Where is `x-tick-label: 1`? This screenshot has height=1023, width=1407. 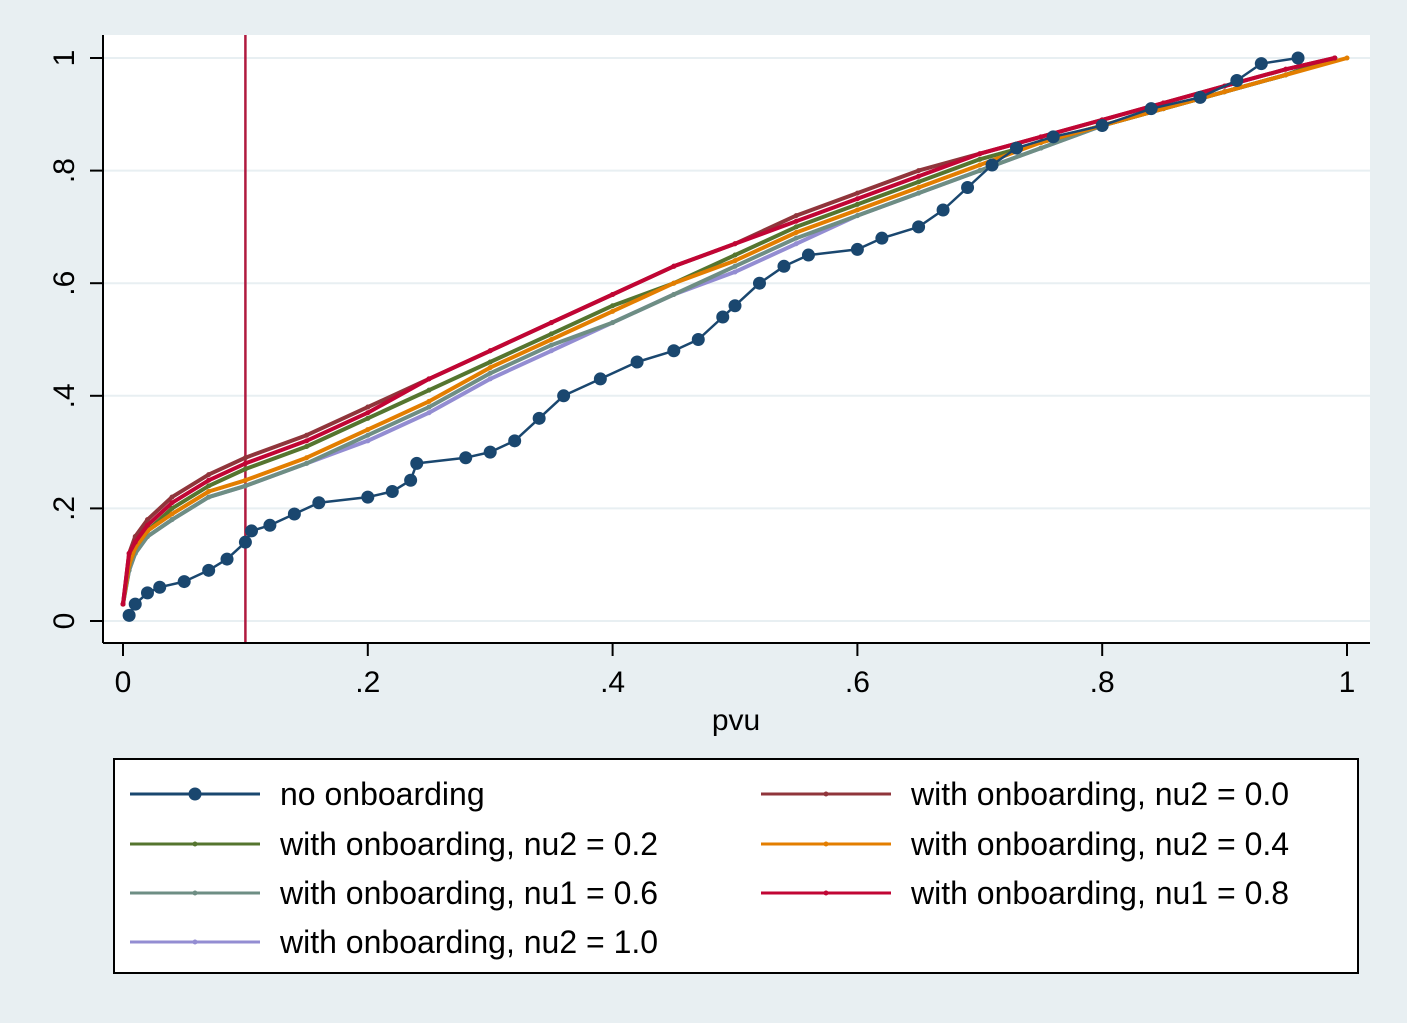 x-tick-label: 1 is located at coordinates (1347, 682).